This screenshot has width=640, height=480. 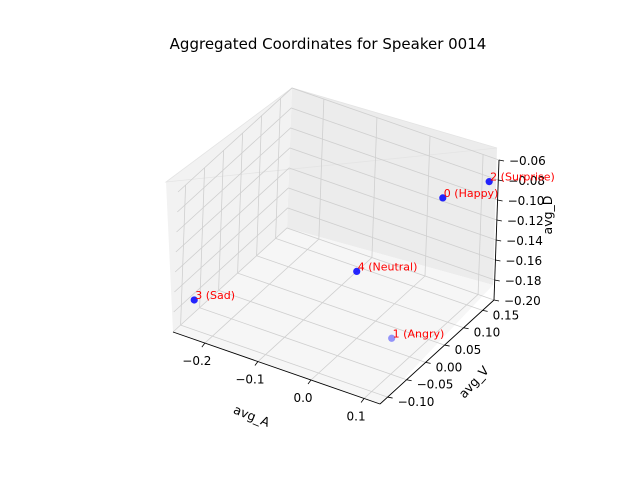 What do you see at coordinates (519, 231) in the screenshot?
I see `z-tick-labels: −0.20 −0.18 −0.16 −0.14 −0.12 −0.10 −0.08 −0.06` at bounding box center [519, 231].